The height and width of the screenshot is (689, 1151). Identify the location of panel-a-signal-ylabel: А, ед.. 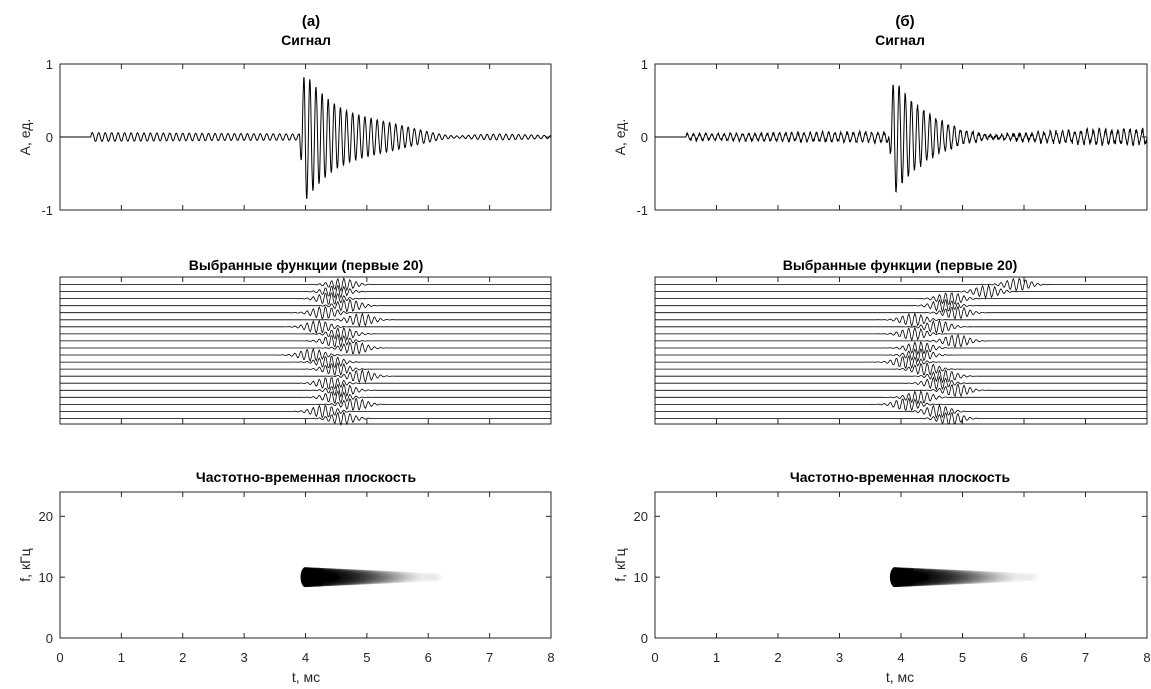
(25, 137).